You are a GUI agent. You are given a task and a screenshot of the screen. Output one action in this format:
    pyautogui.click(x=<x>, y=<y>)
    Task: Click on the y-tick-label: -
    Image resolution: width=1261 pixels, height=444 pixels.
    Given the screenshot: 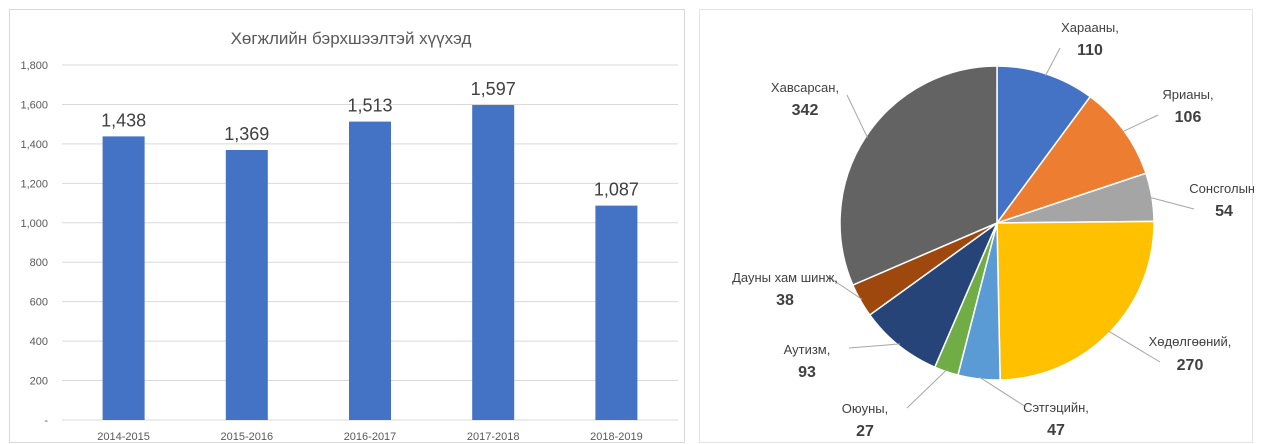 What is the action you would take?
    pyautogui.click(x=46, y=421)
    